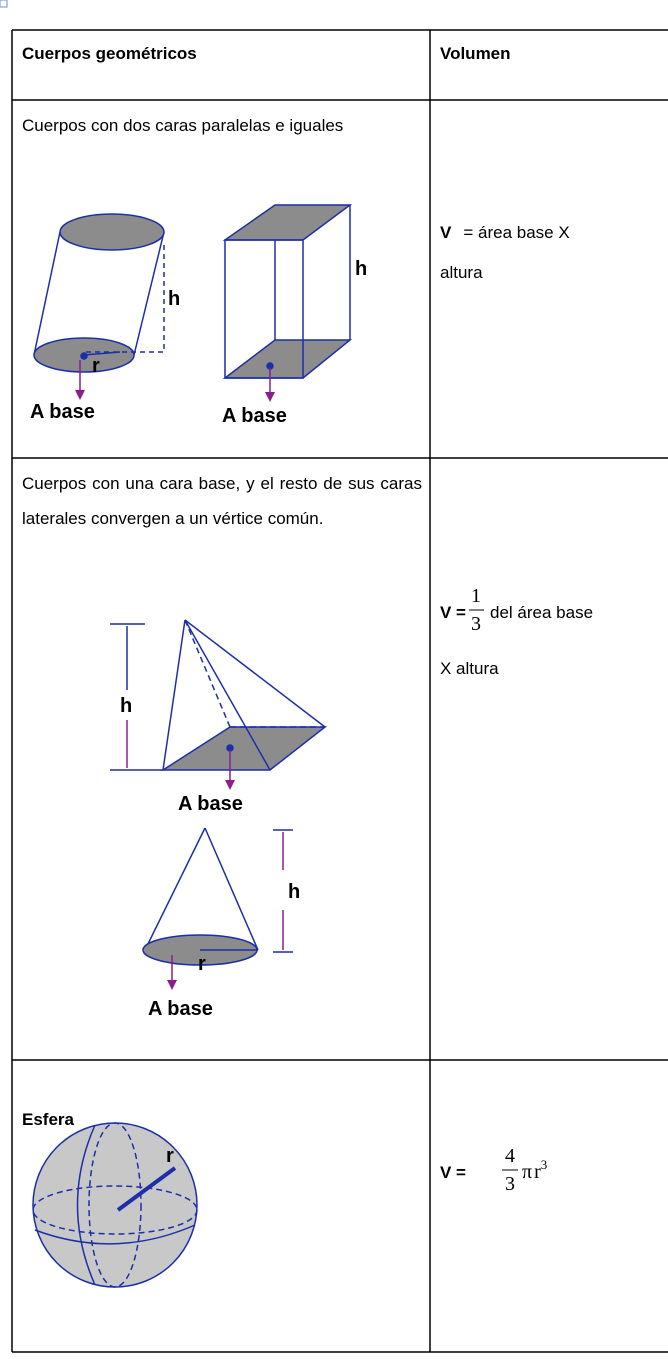 This screenshot has height=1359, width=668. What do you see at coordinates (217, 908) in the screenshot?
I see `cone` at bounding box center [217, 908].